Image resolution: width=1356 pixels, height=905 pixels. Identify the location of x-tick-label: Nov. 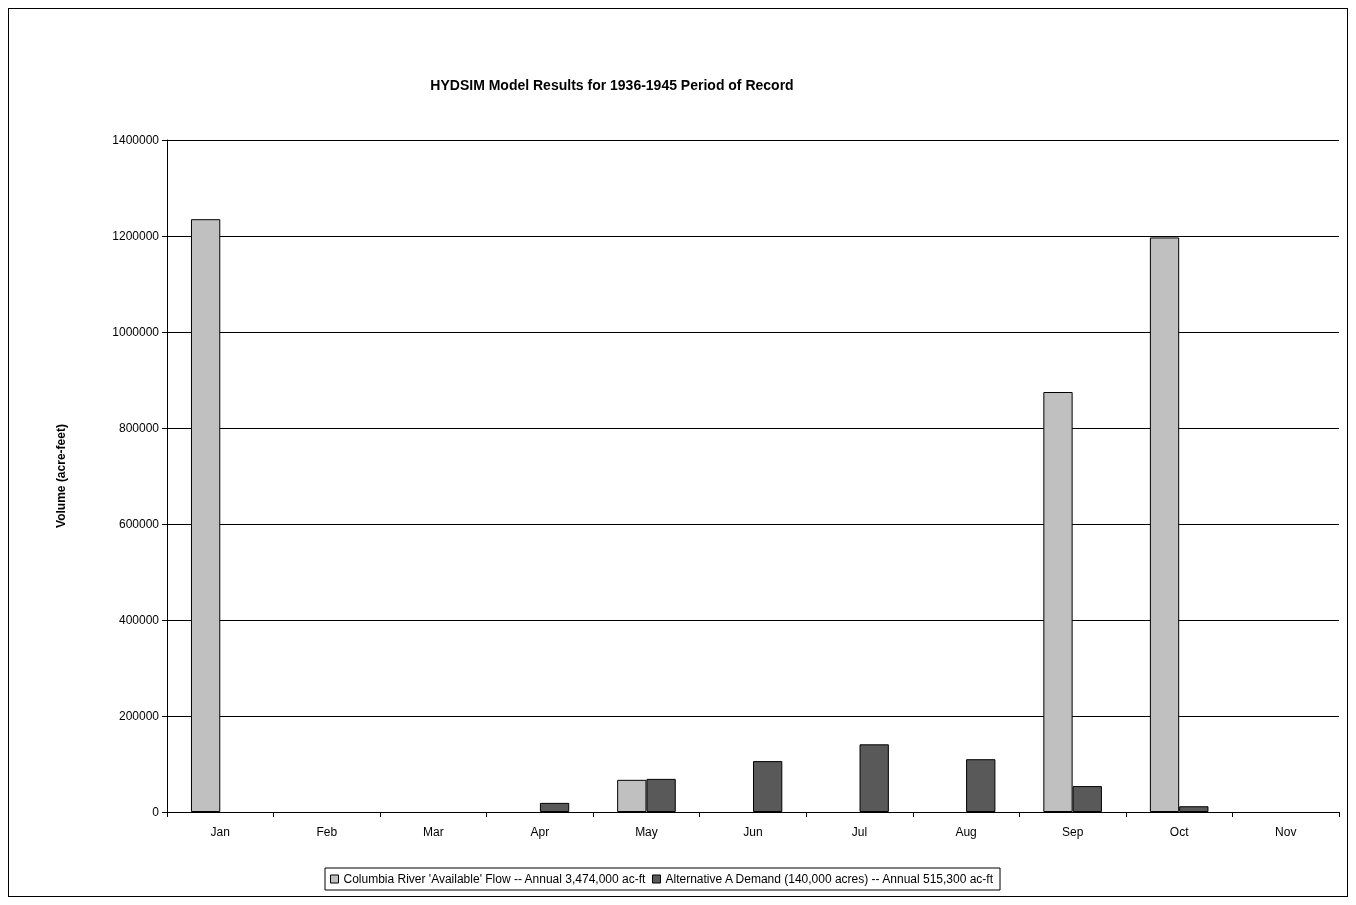
(1286, 832).